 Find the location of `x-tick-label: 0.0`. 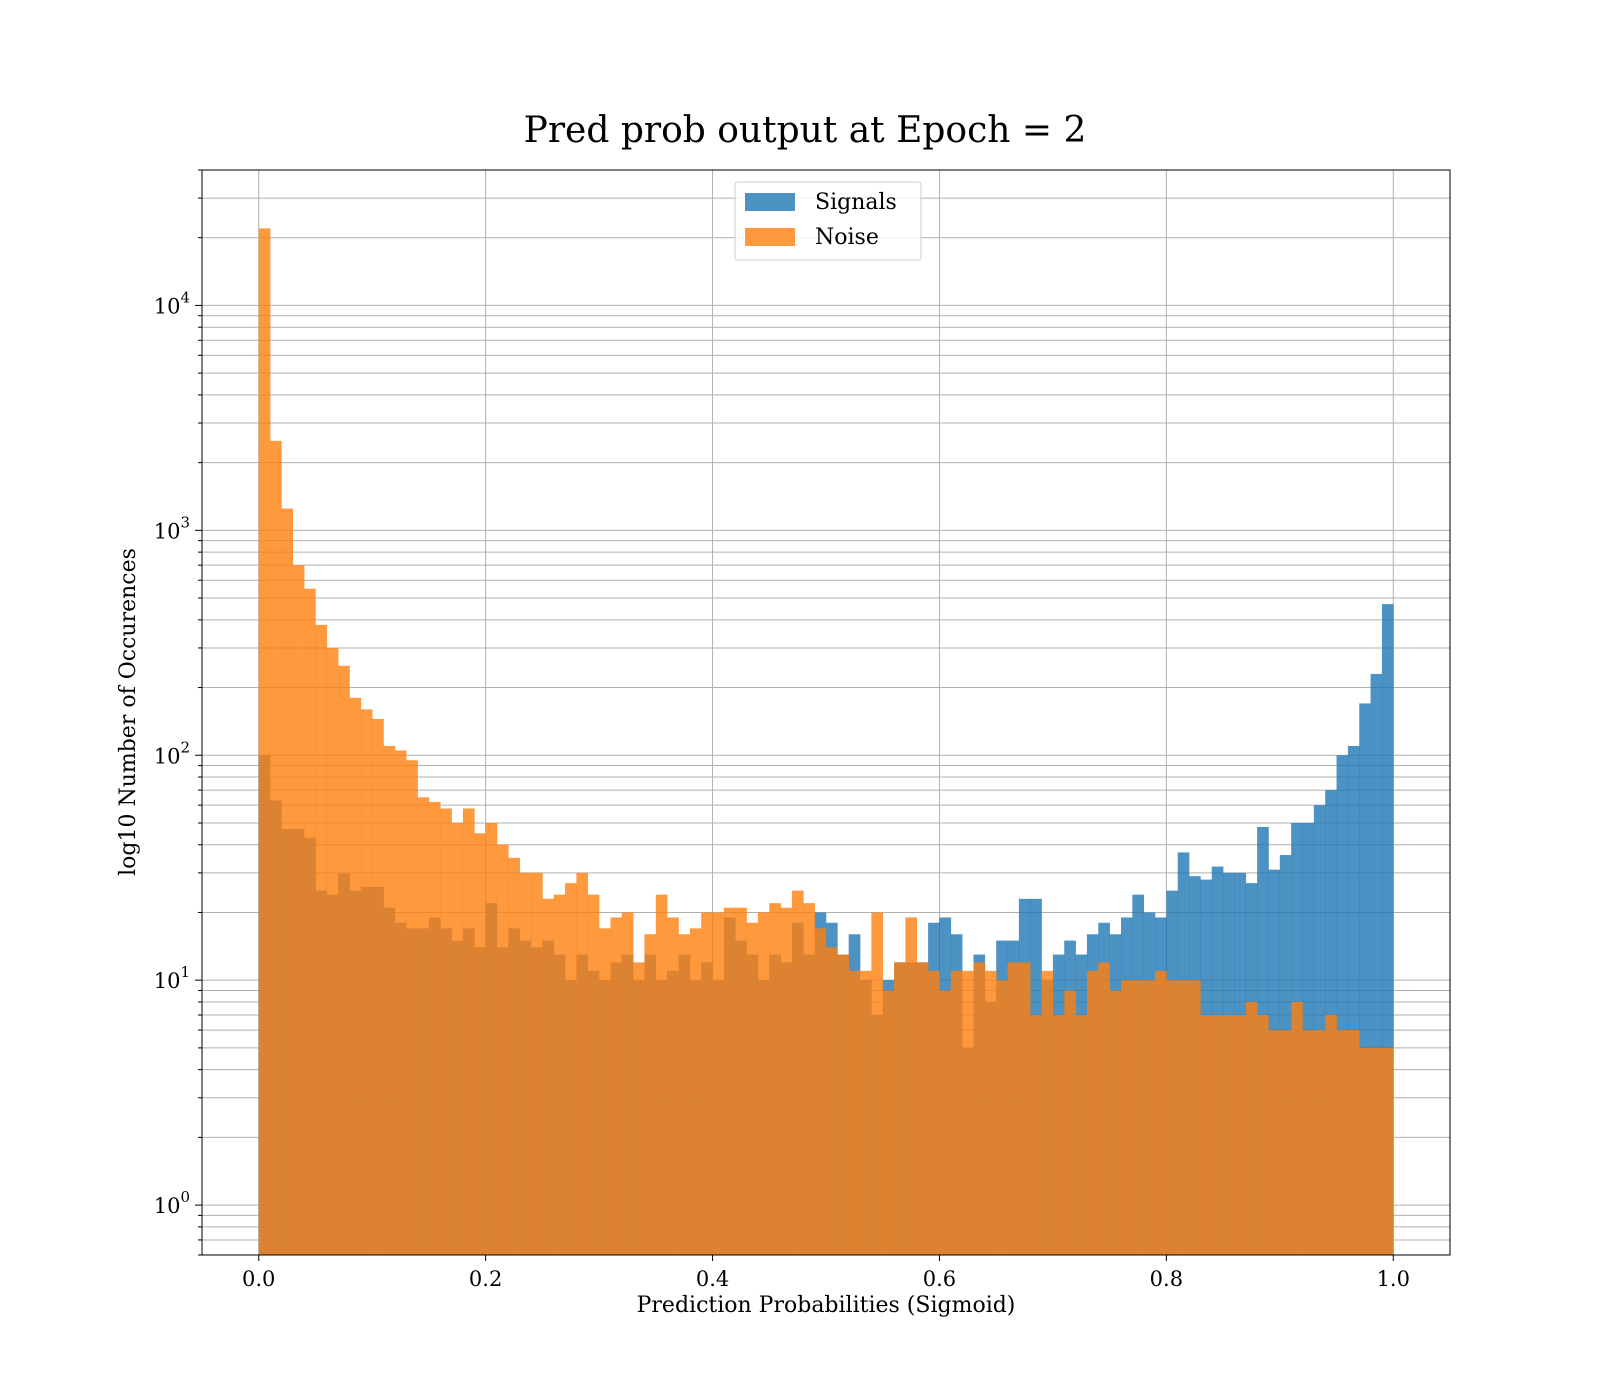

x-tick-label: 0.0 is located at coordinates (258, 1279).